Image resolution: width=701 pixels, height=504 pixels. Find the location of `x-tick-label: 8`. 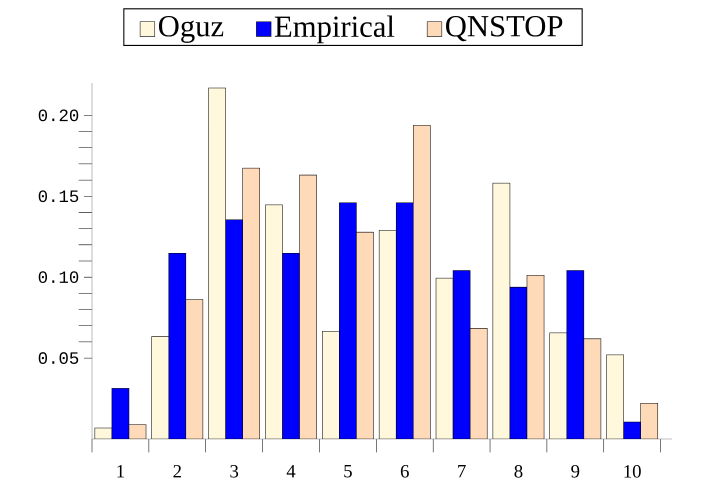

x-tick-label: 8 is located at coordinates (518, 471).